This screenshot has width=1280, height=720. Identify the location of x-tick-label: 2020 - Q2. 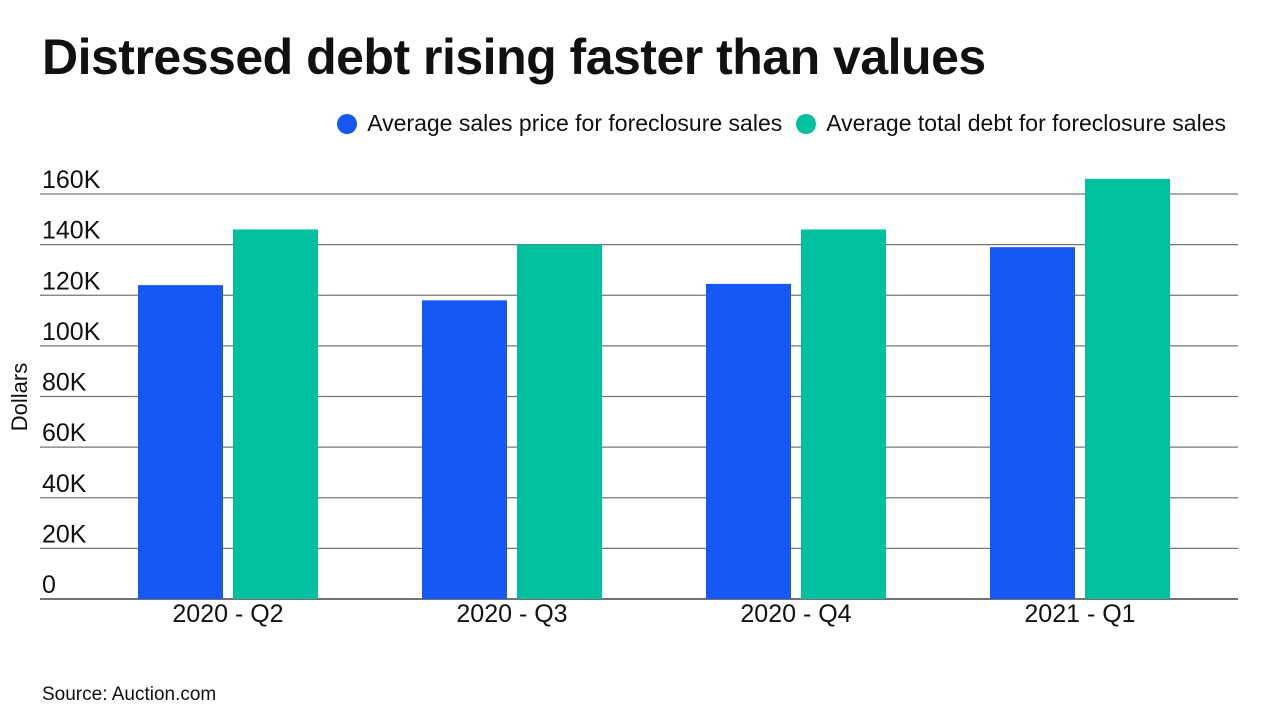
(227, 614).